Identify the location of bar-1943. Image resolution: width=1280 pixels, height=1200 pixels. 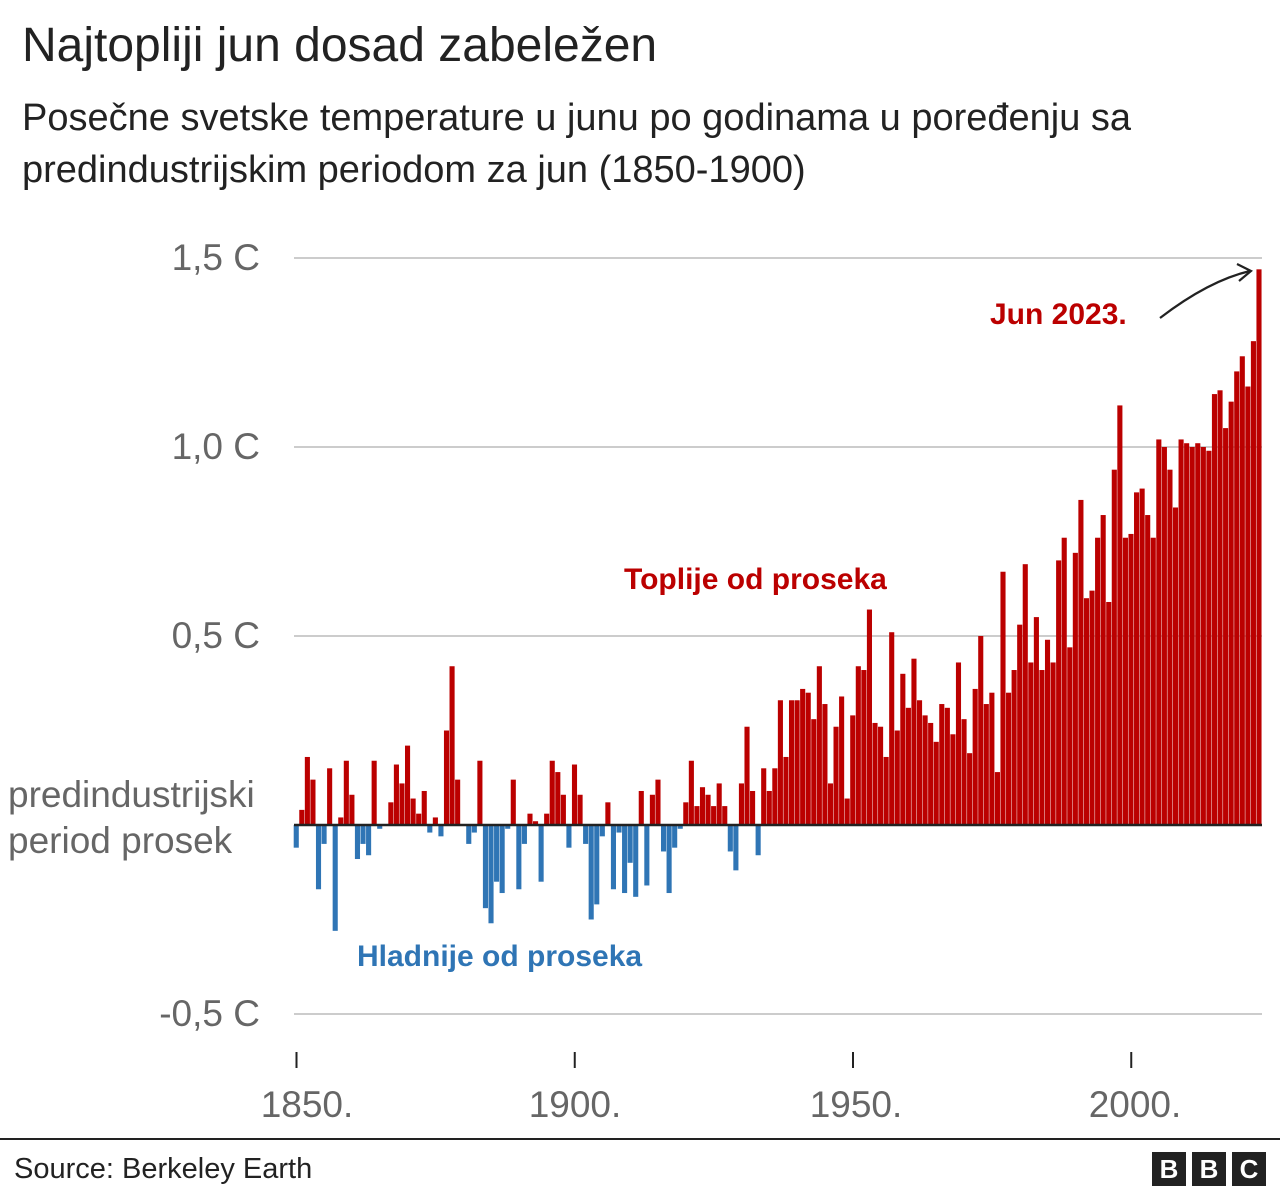
(814, 772).